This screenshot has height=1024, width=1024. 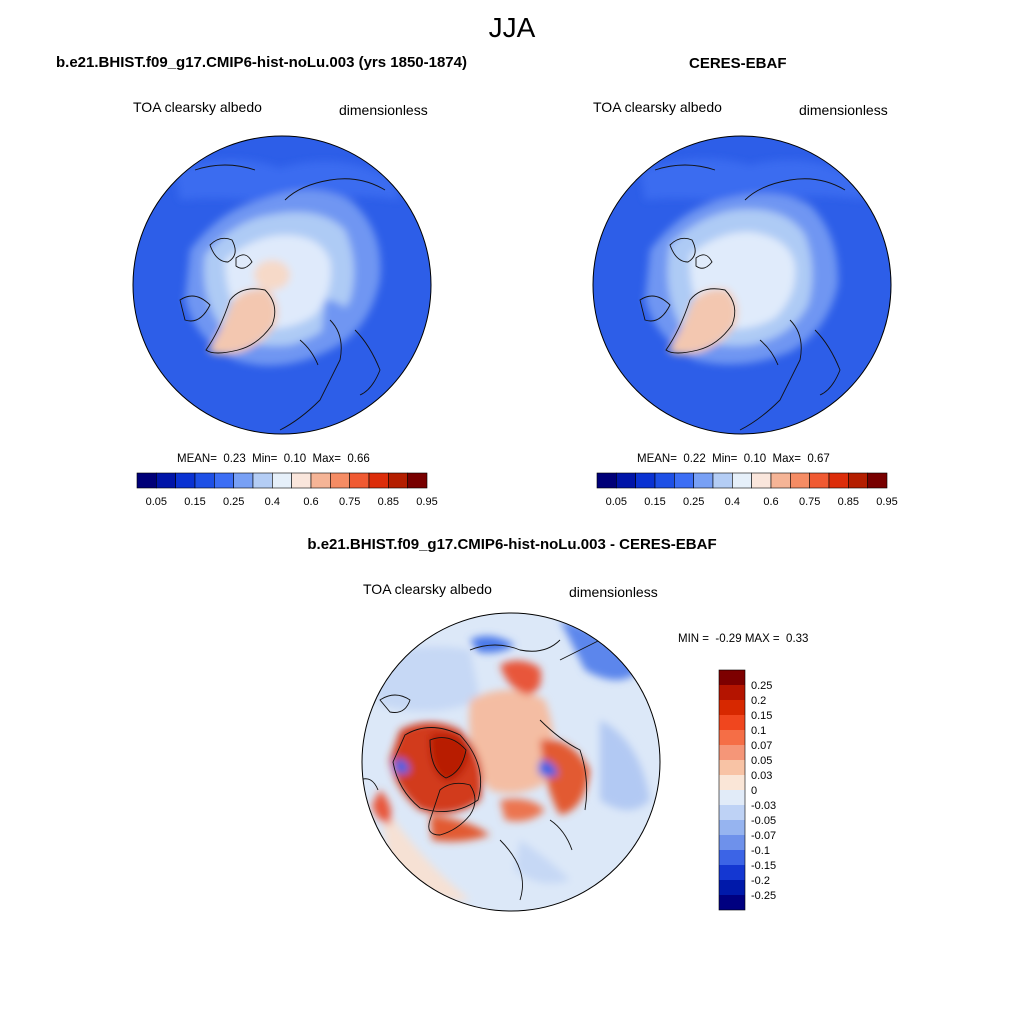 I want to click on max-value: 0.33, so click(x=797, y=639).